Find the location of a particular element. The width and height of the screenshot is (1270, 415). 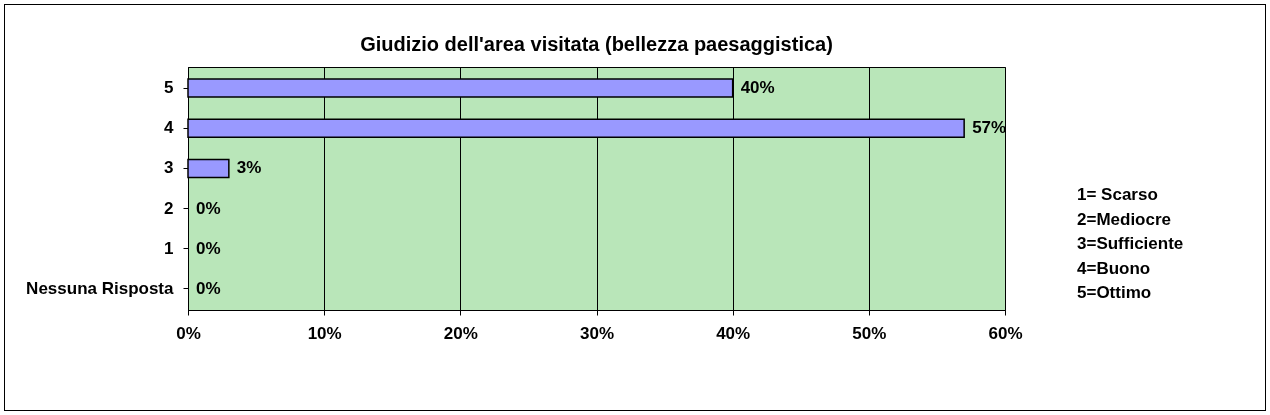

y-tick-label: 5 is located at coordinates (169, 88).